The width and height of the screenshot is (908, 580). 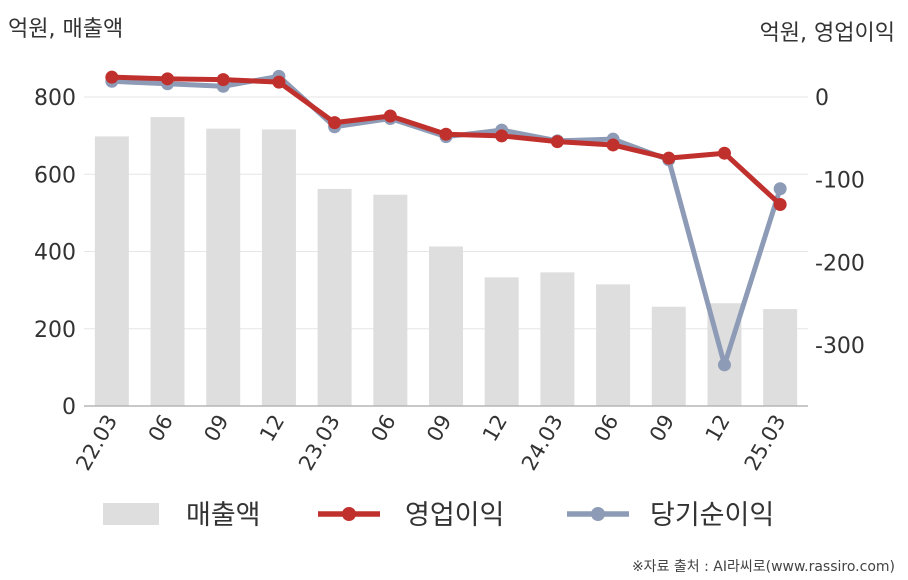 I want to click on right-tick-label: 0, so click(x=822, y=98).